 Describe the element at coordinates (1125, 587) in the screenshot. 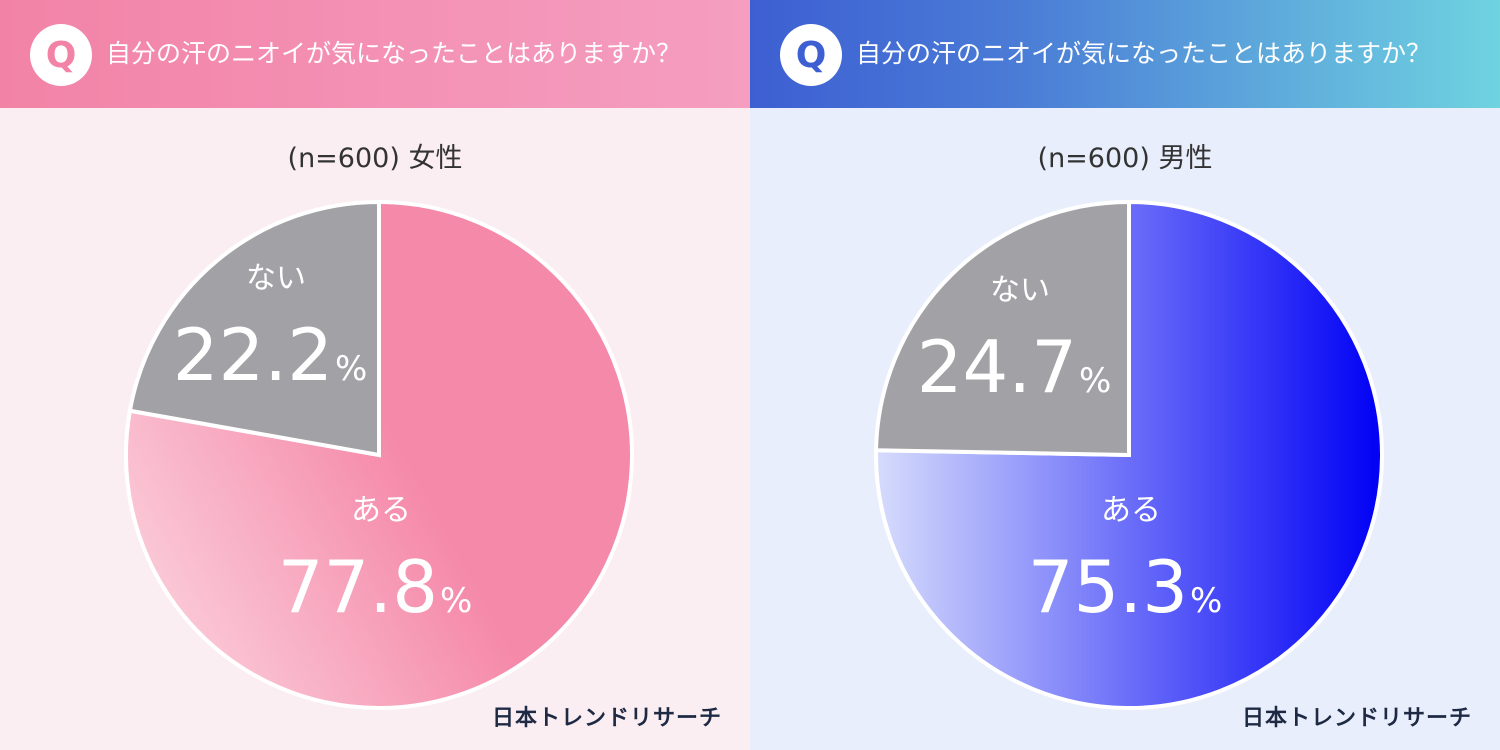

I see `slice-yes-value: 75.3%` at that location.